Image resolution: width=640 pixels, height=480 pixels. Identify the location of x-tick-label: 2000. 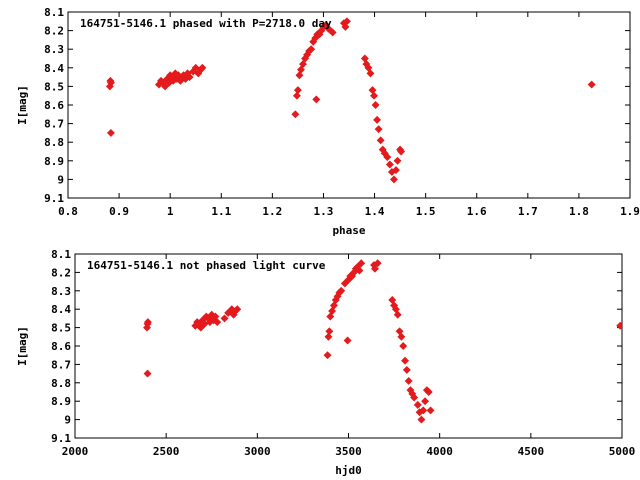
(75, 451).